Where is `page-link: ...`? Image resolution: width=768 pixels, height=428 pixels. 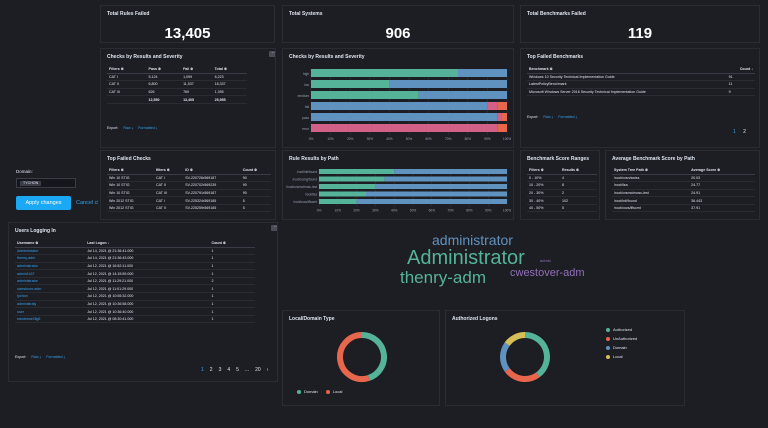 page-link: ... is located at coordinates (247, 370).